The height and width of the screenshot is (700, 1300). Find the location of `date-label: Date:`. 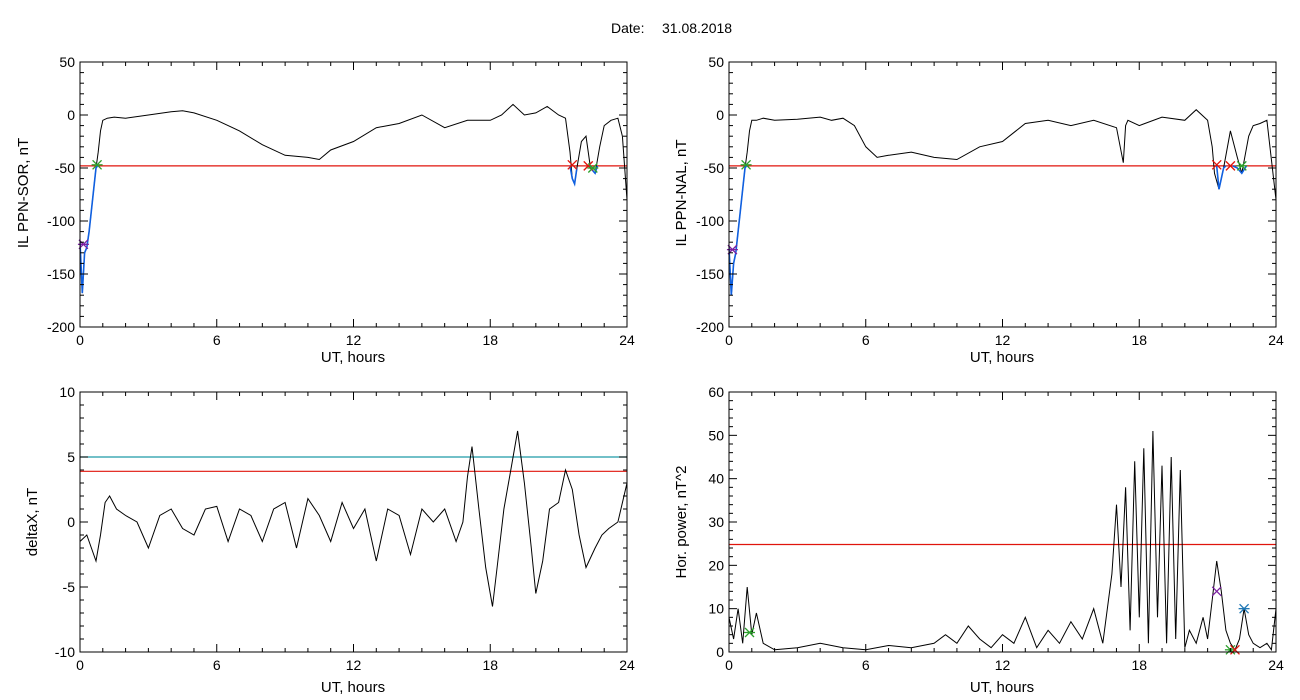

date-label: Date: is located at coordinates (627, 28).